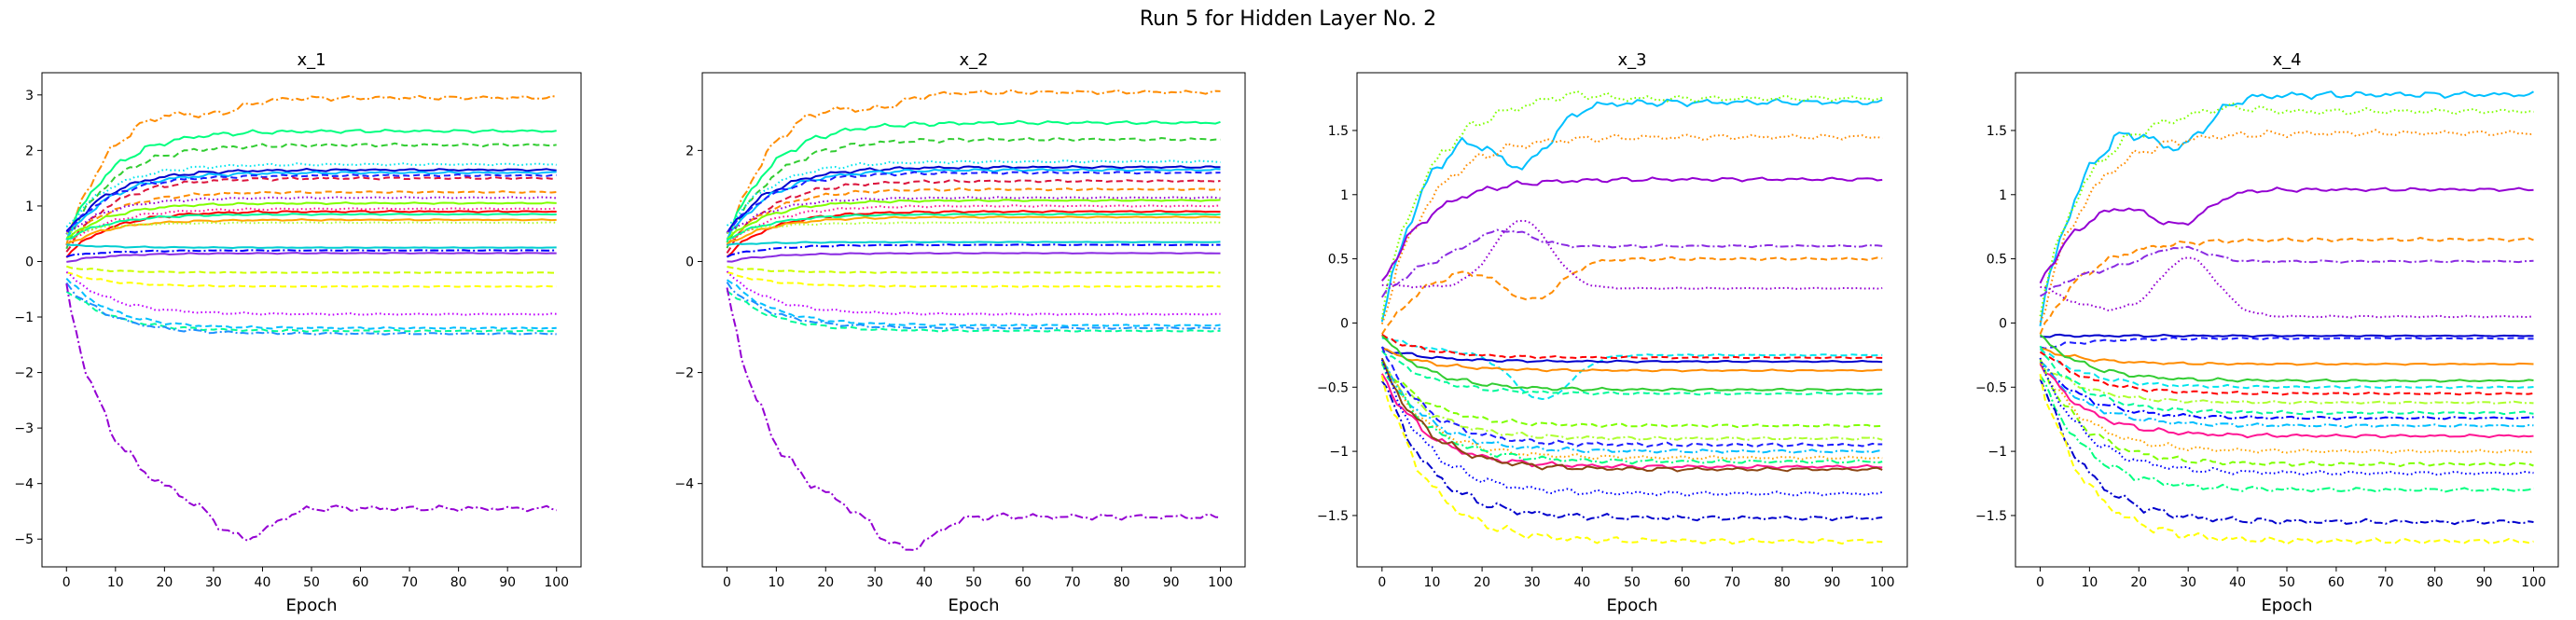 This screenshot has width=2576, height=620. I want to click on y-tick-label: −0.5, so click(1991, 387).